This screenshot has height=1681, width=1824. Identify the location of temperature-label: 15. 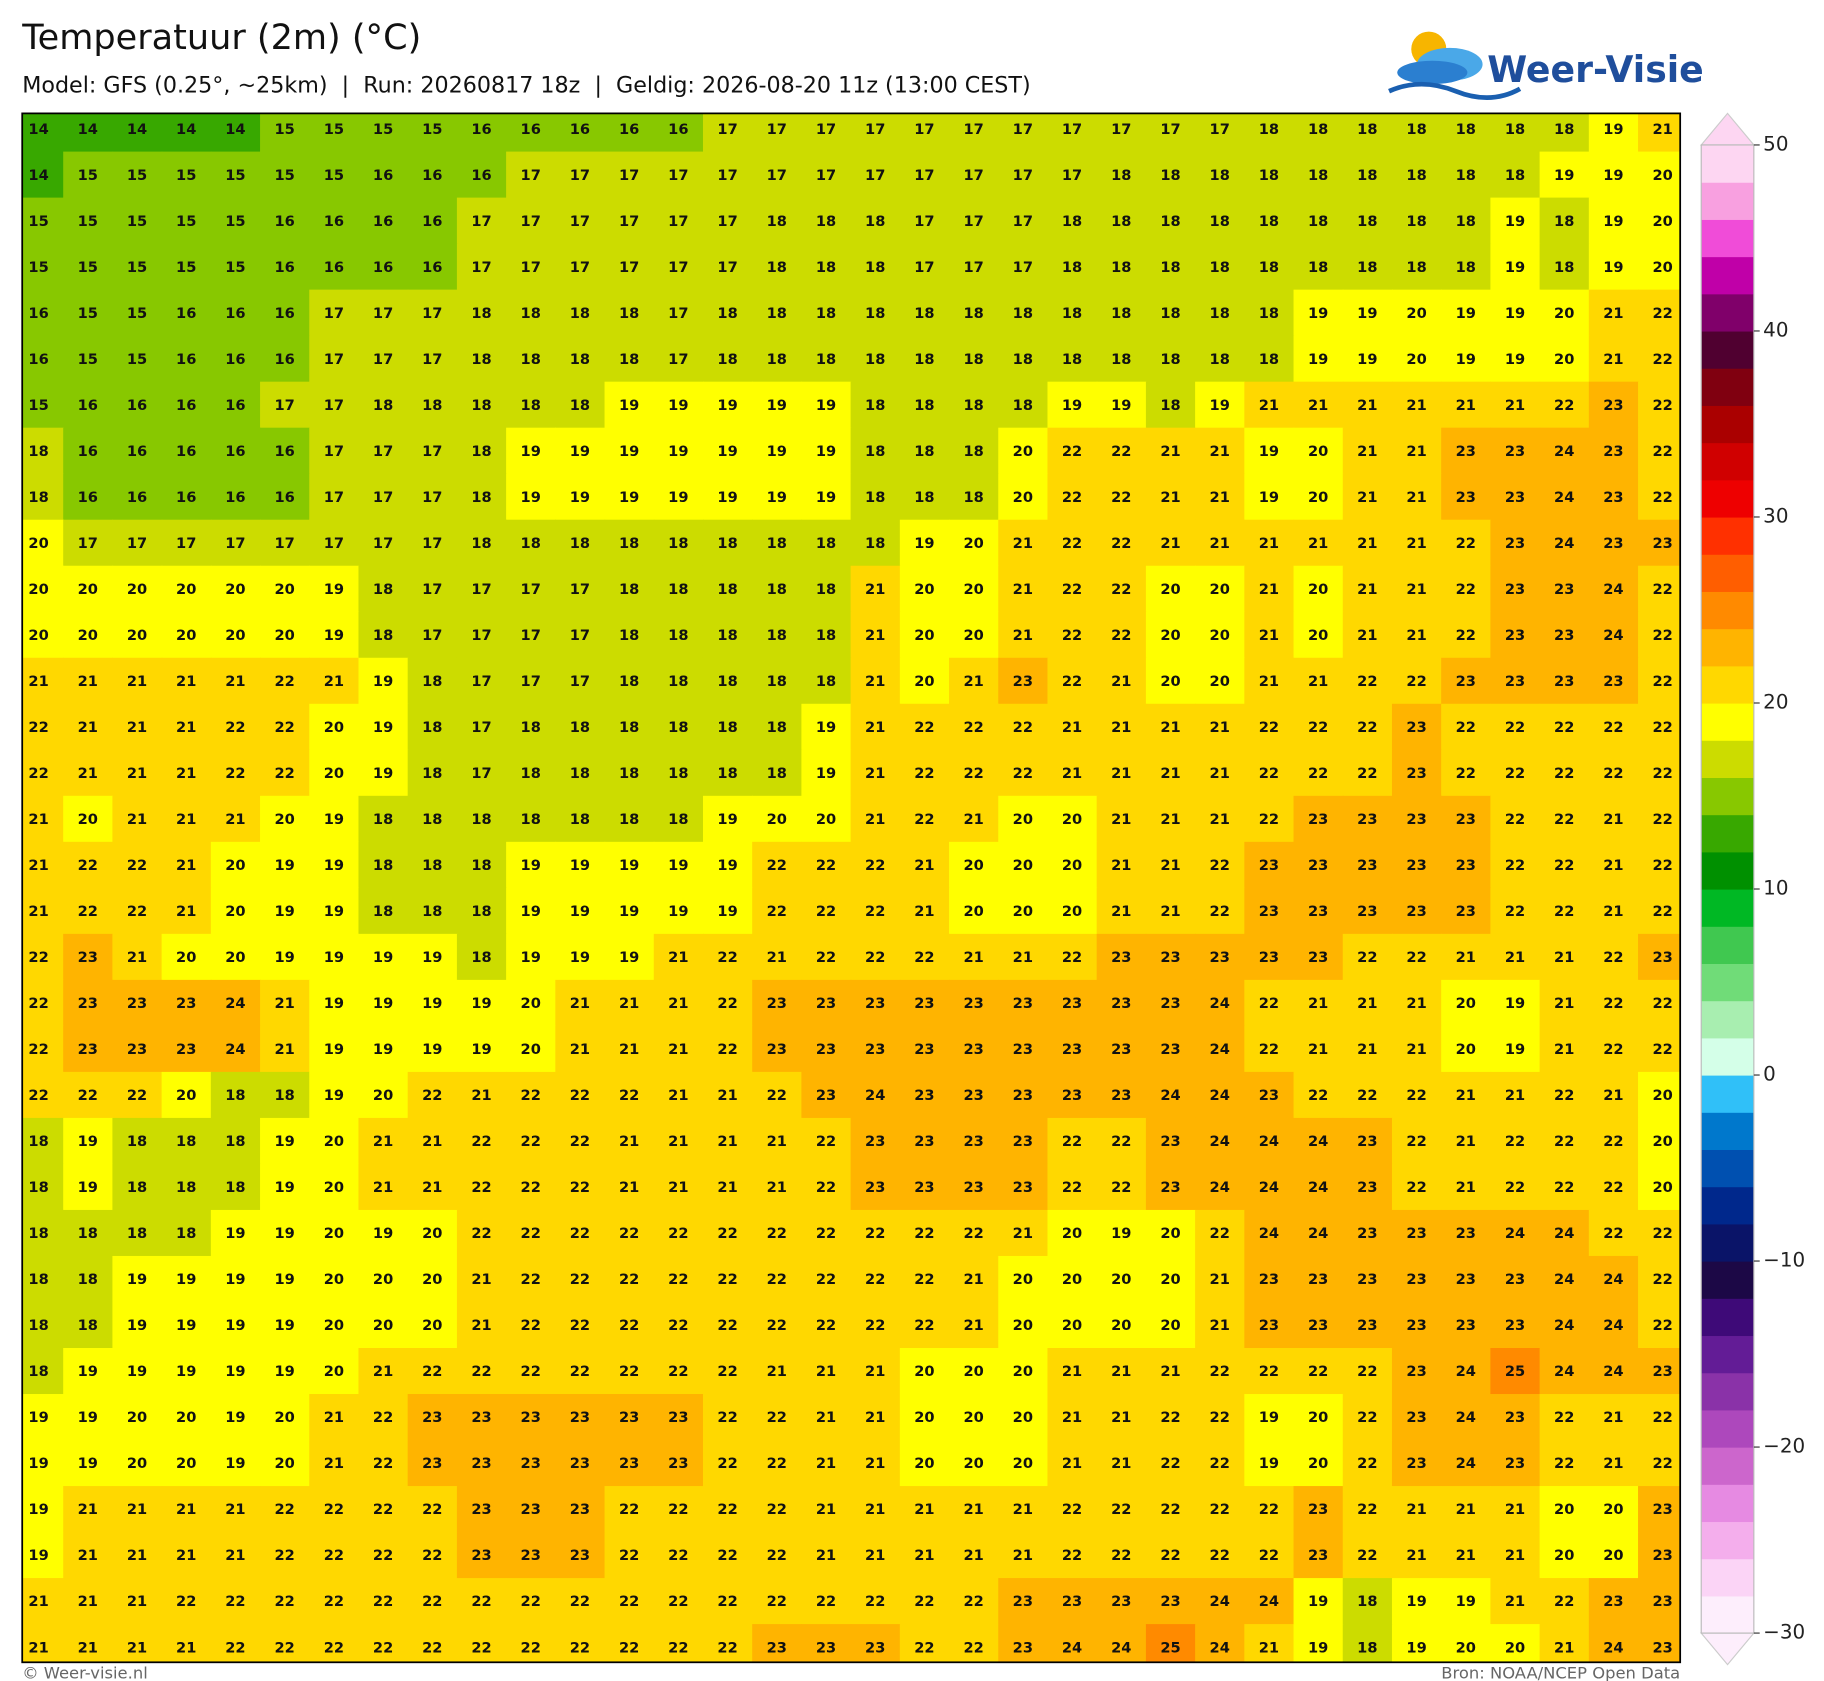
(235, 175).